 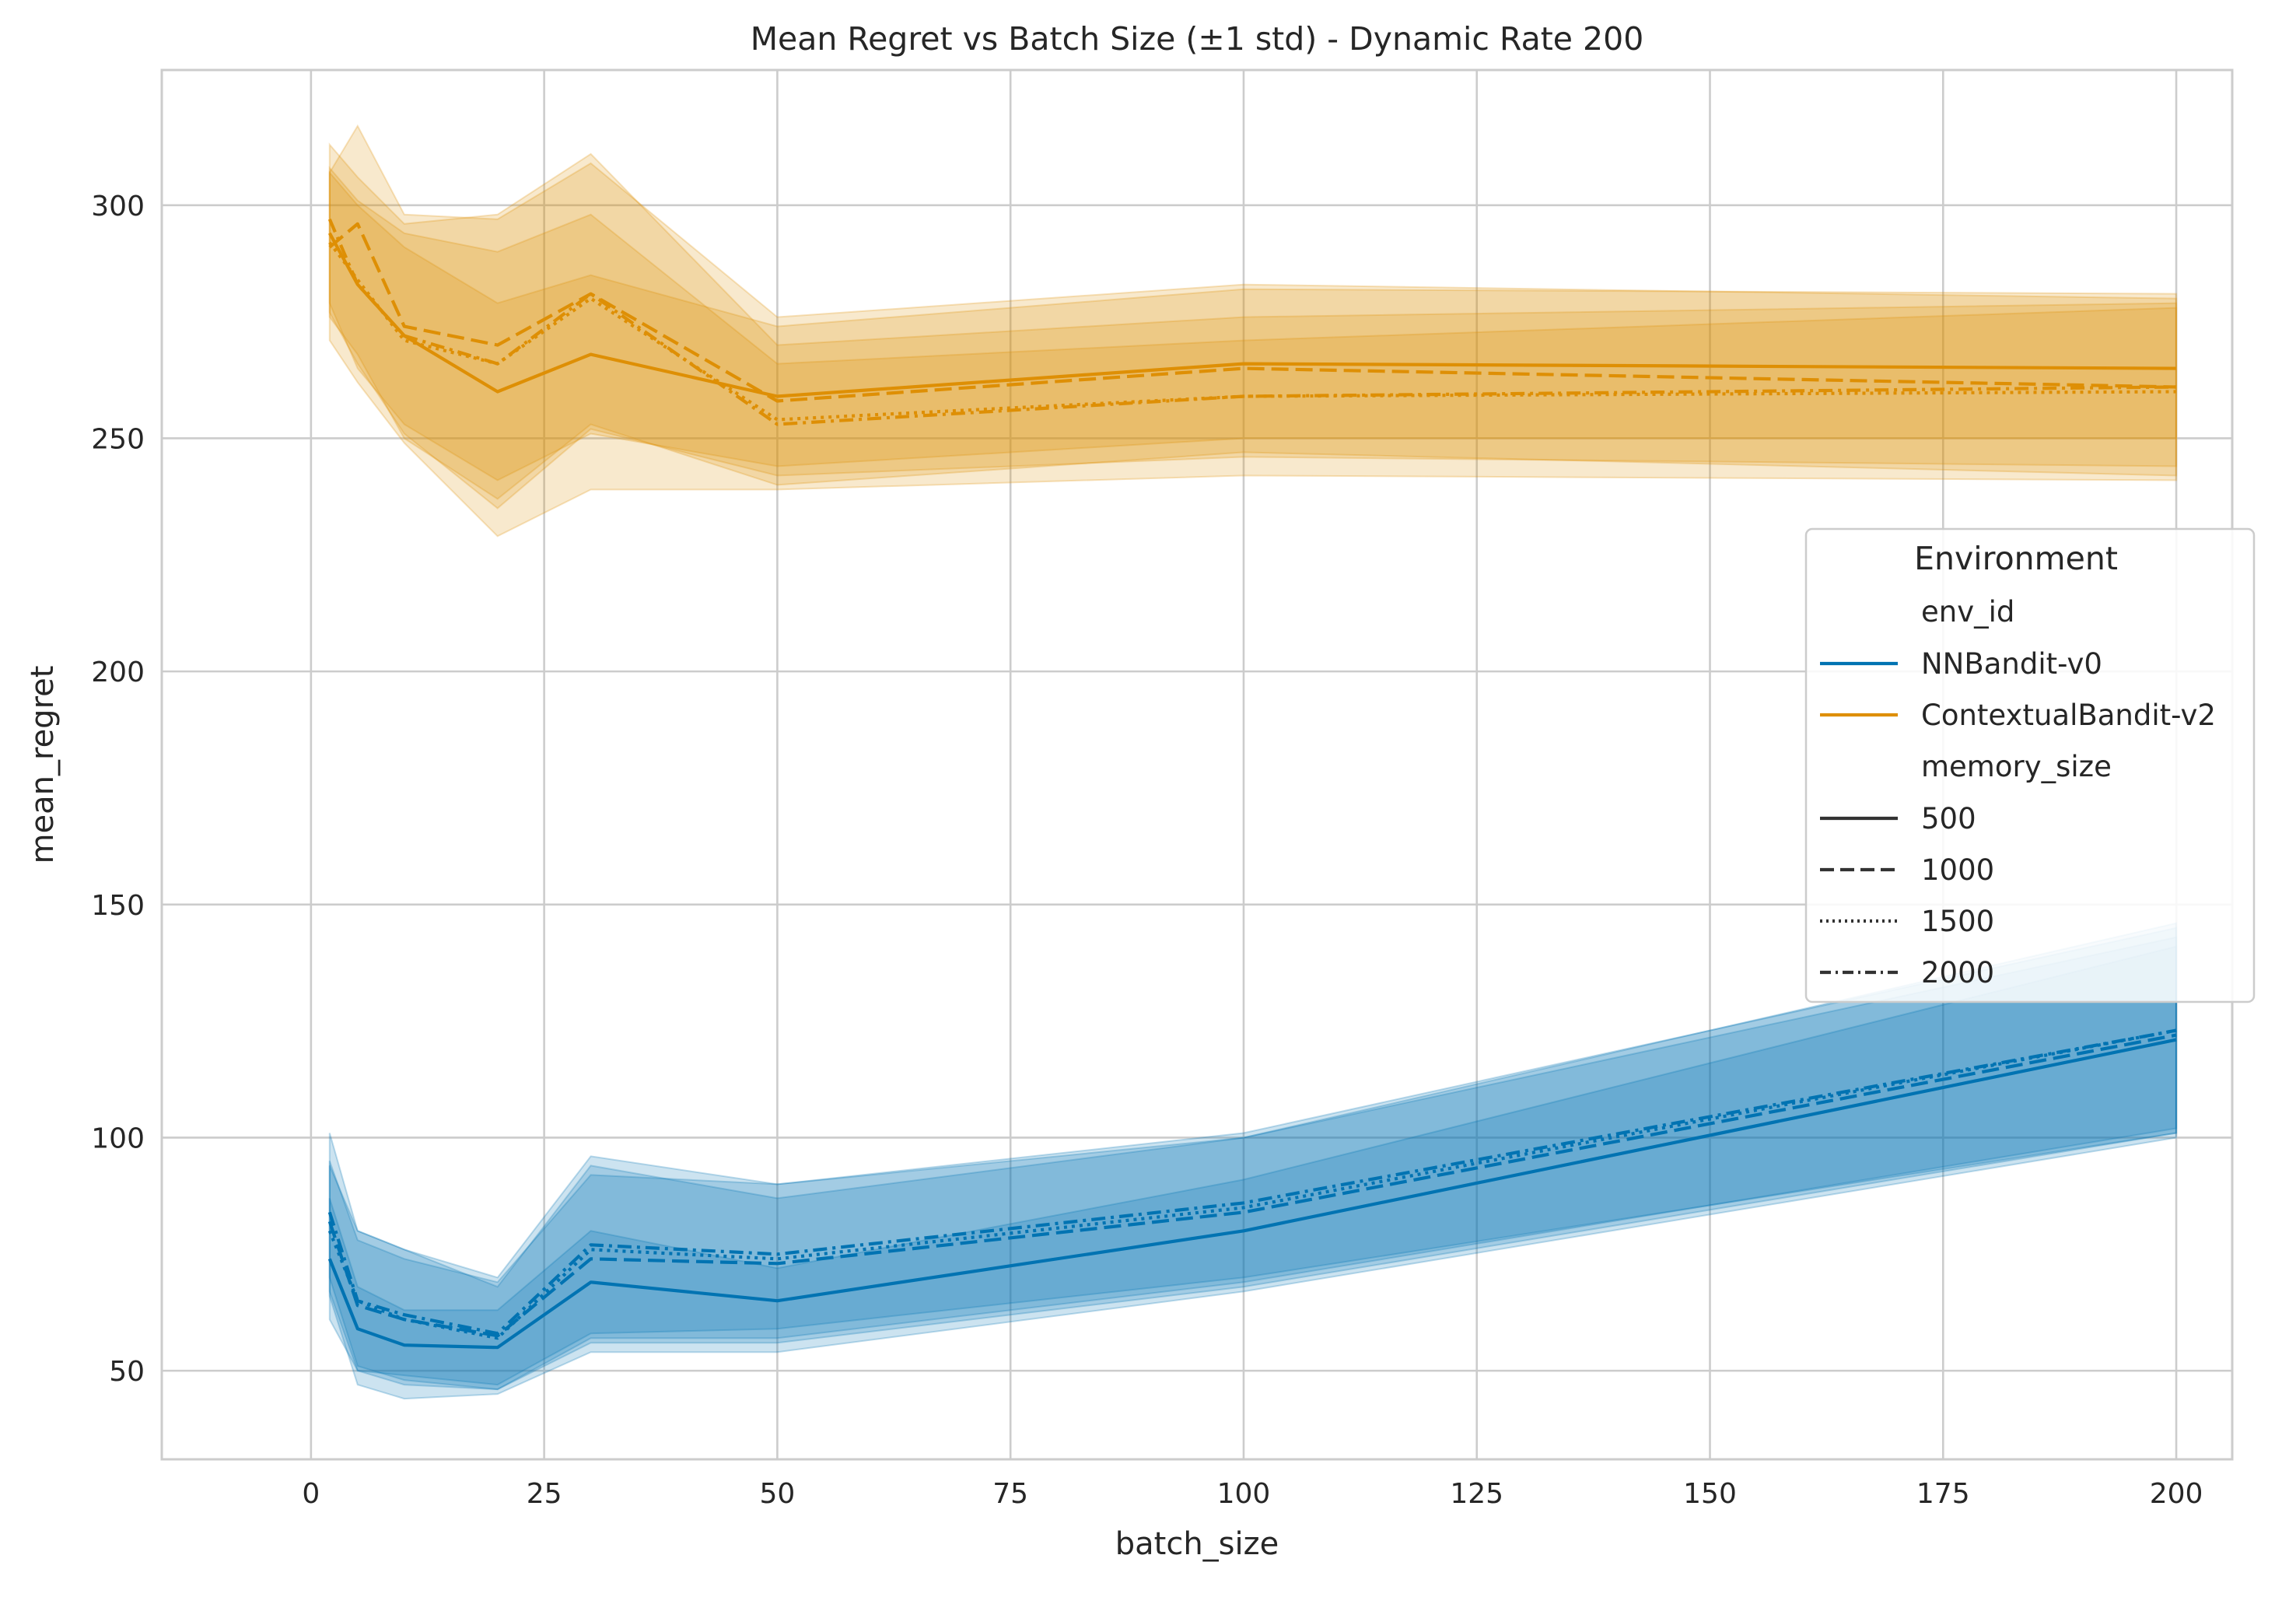 What do you see at coordinates (1710, 1494) in the screenshot?
I see `x-tick-label: 150` at bounding box center [1710, 1494].